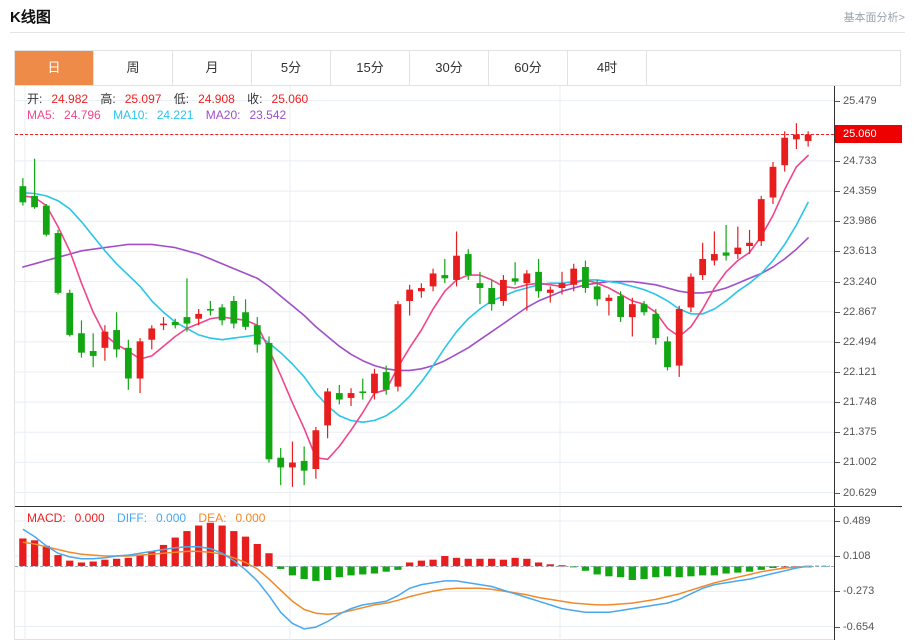 The width and height of the screenshot is (915, 640). I want to click on tab-label: 日, so click(54, 67).